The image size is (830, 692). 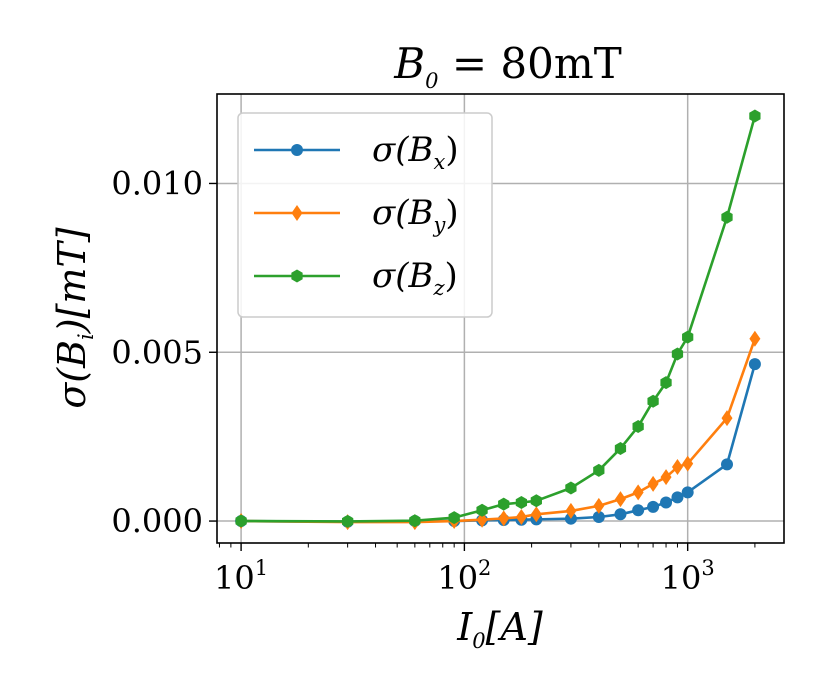 I want to click on legend-frame, so click(x=365, y=215).